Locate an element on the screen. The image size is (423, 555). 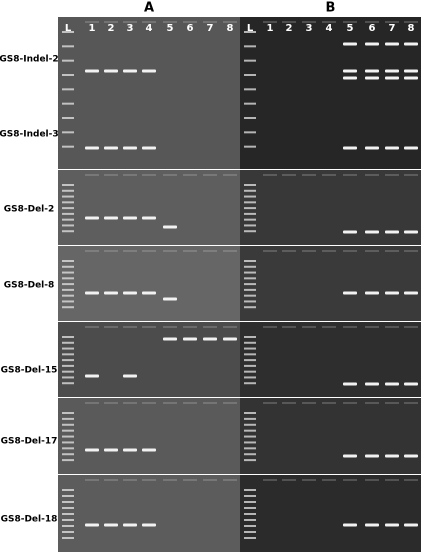
lane-label: 5 is located at coordinates (350, 28).